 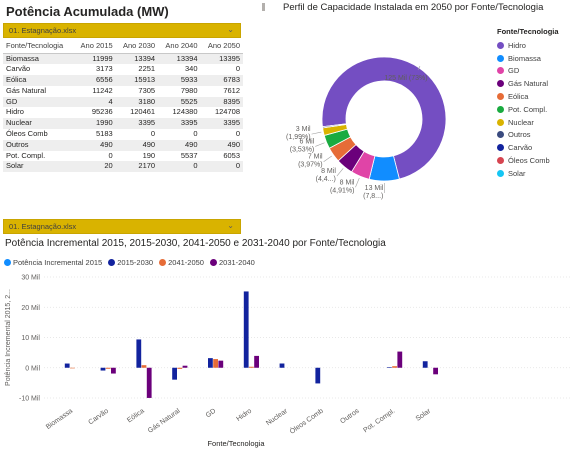 I want to click on bar-legend-item: 2031-2040, so click(x=232, y=262).